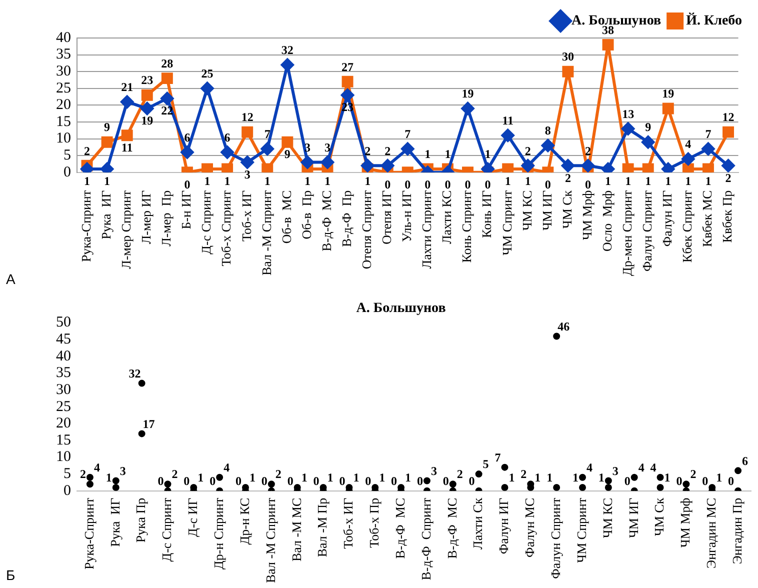 The width and height of the screenshot is (758, 588). What do you see at coordinates (63, 138) in the screenshot?
I see `y-tick-label: 10` at bounding box center [63, 138].